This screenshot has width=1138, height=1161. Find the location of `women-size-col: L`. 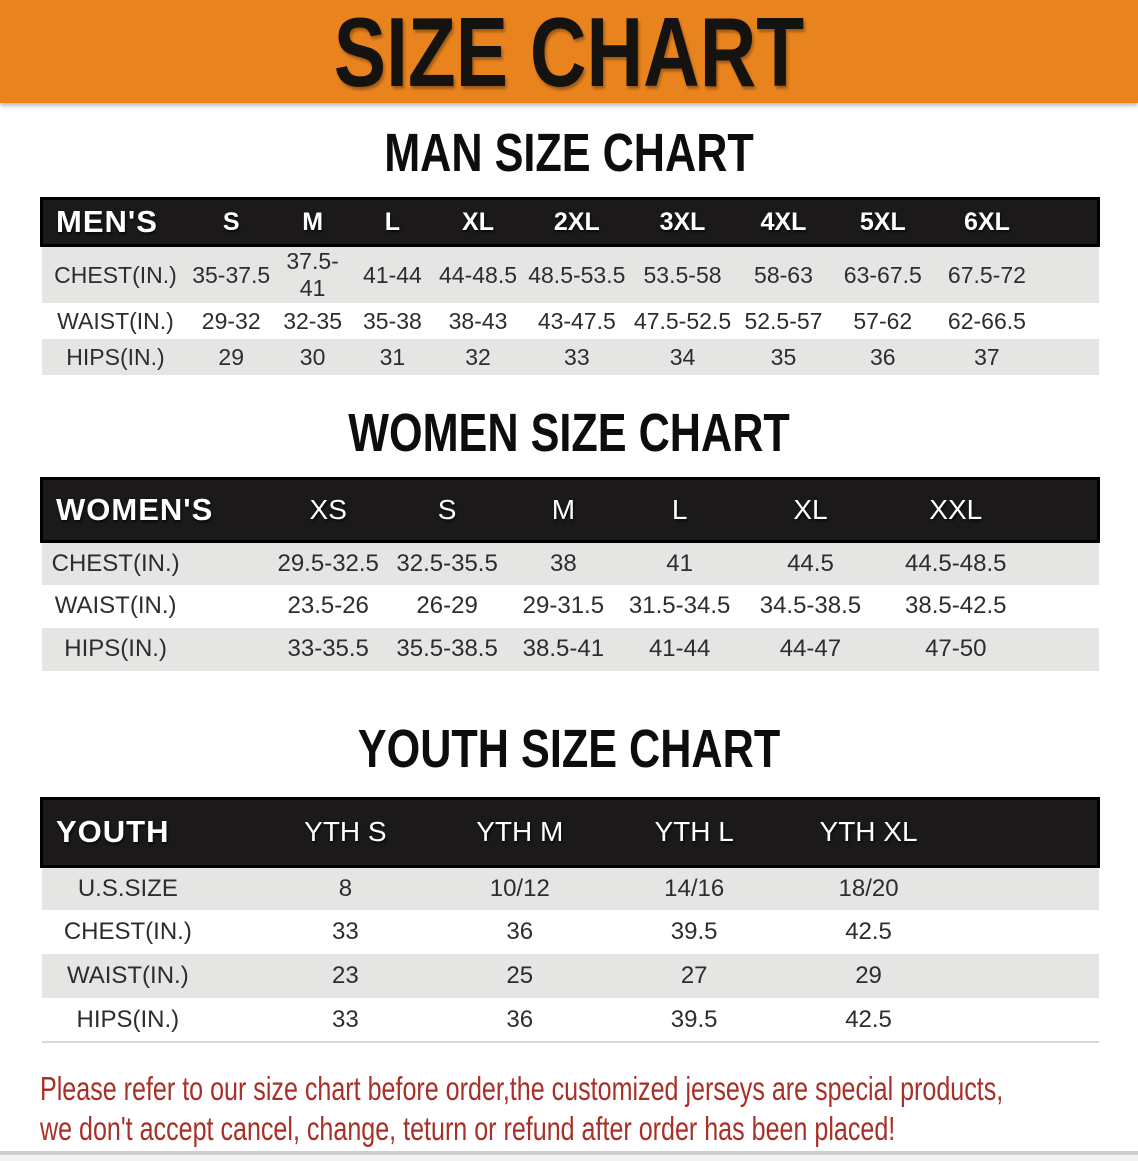

women-size-col: L is located at coordinates (680, 510).